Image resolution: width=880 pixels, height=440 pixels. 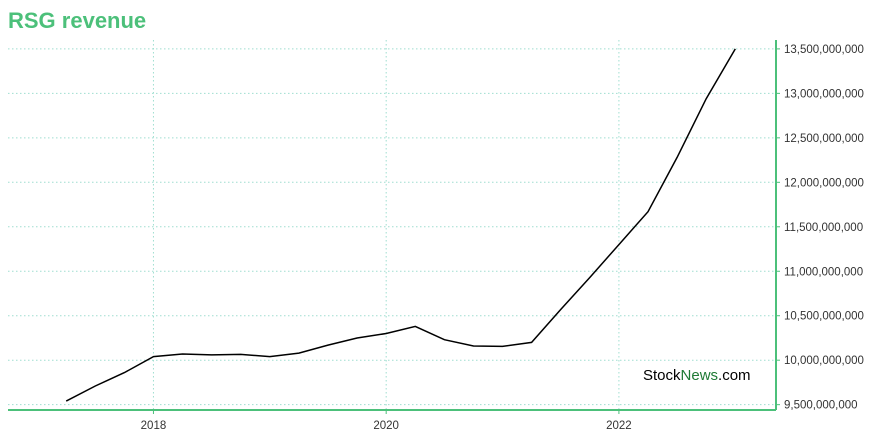 What do you see at coordinates (154, 426) in the screenshot?
I see `x-tick-label: 2018` at bounding box center [154, 426].